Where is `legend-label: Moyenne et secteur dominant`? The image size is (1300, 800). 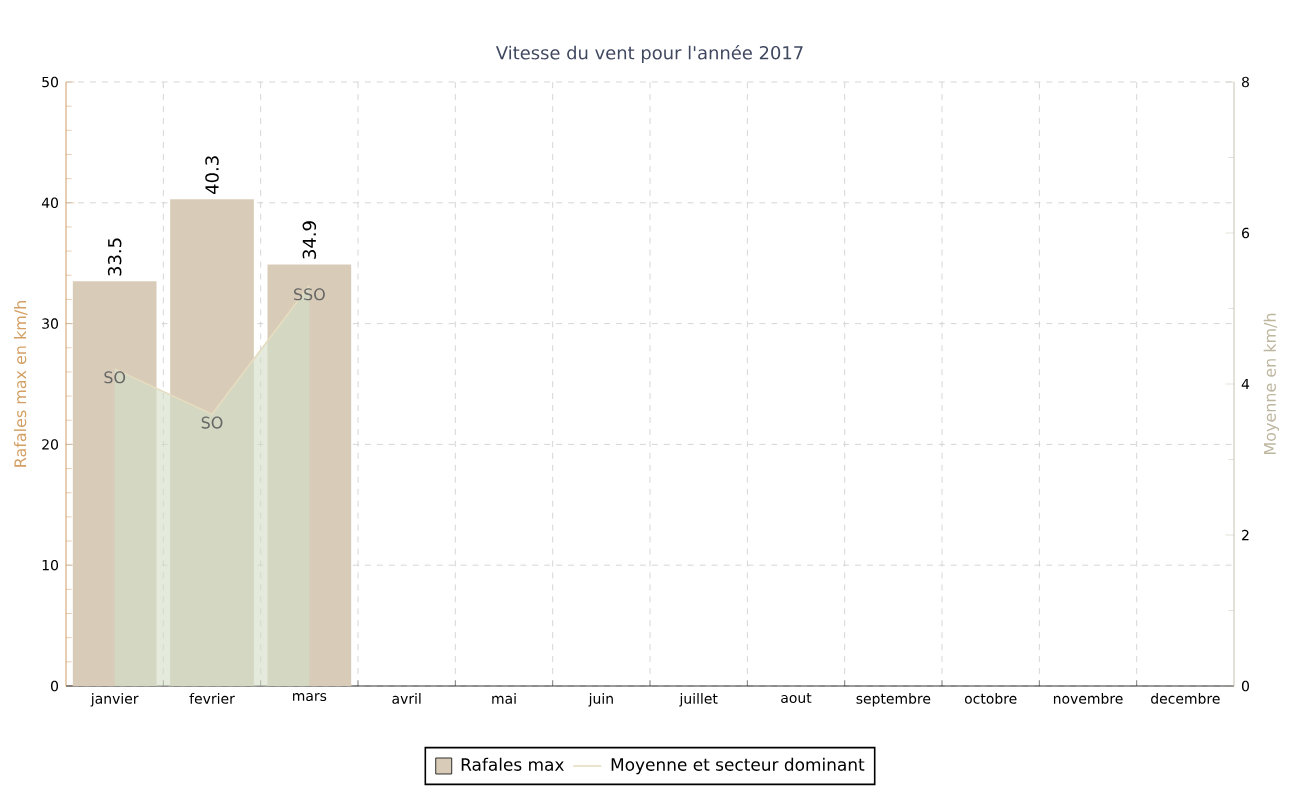
legend-label: Moyenne et secteur dominant is located at coordinates (738, 766).